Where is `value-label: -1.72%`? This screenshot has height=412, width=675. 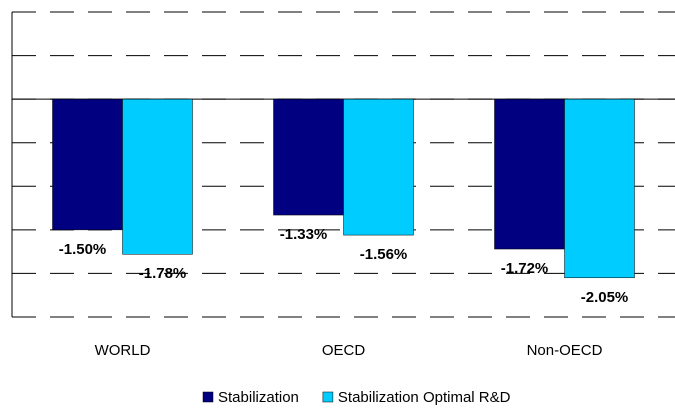
value-label: -1.72% is located at coordinates (525, 268).